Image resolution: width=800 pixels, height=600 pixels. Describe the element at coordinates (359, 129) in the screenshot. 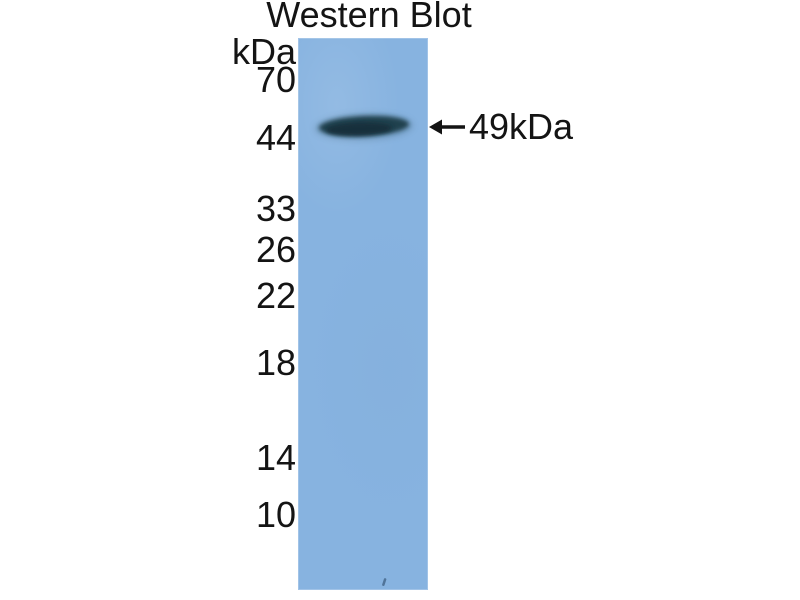

I see `band-core` at that location.